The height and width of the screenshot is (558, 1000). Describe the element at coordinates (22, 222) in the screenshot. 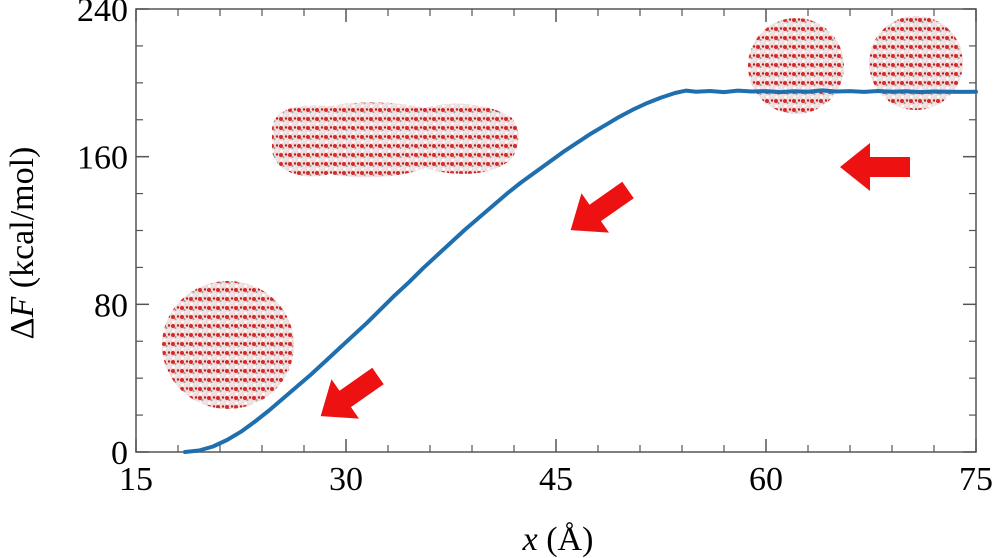

I see `y-axis-label-unit: (kcal/mol)` at that location.